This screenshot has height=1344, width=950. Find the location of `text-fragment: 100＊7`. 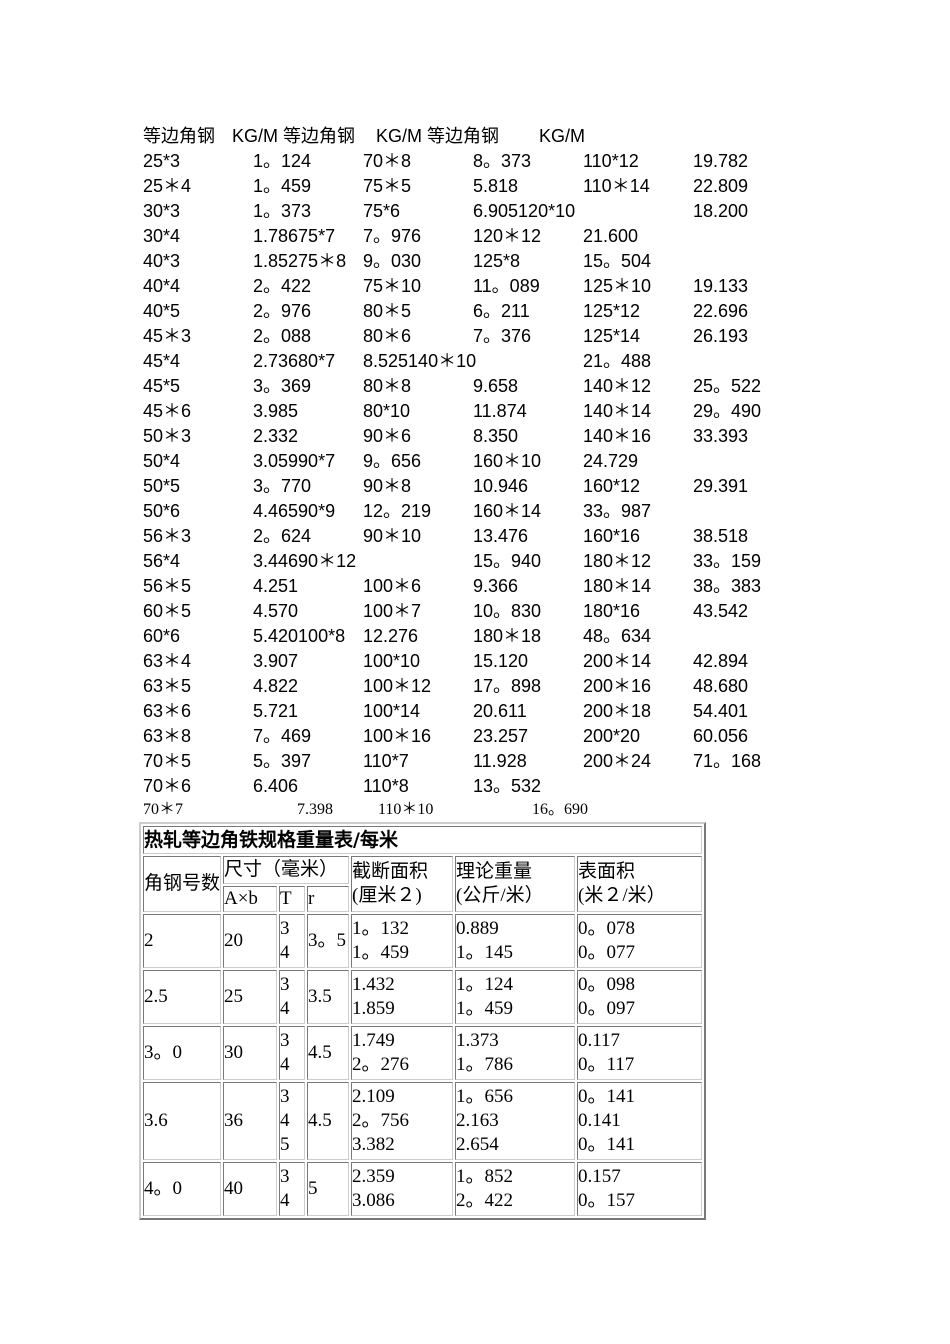

text-fragment: 100＊7 is located at coordinates (392, 611).